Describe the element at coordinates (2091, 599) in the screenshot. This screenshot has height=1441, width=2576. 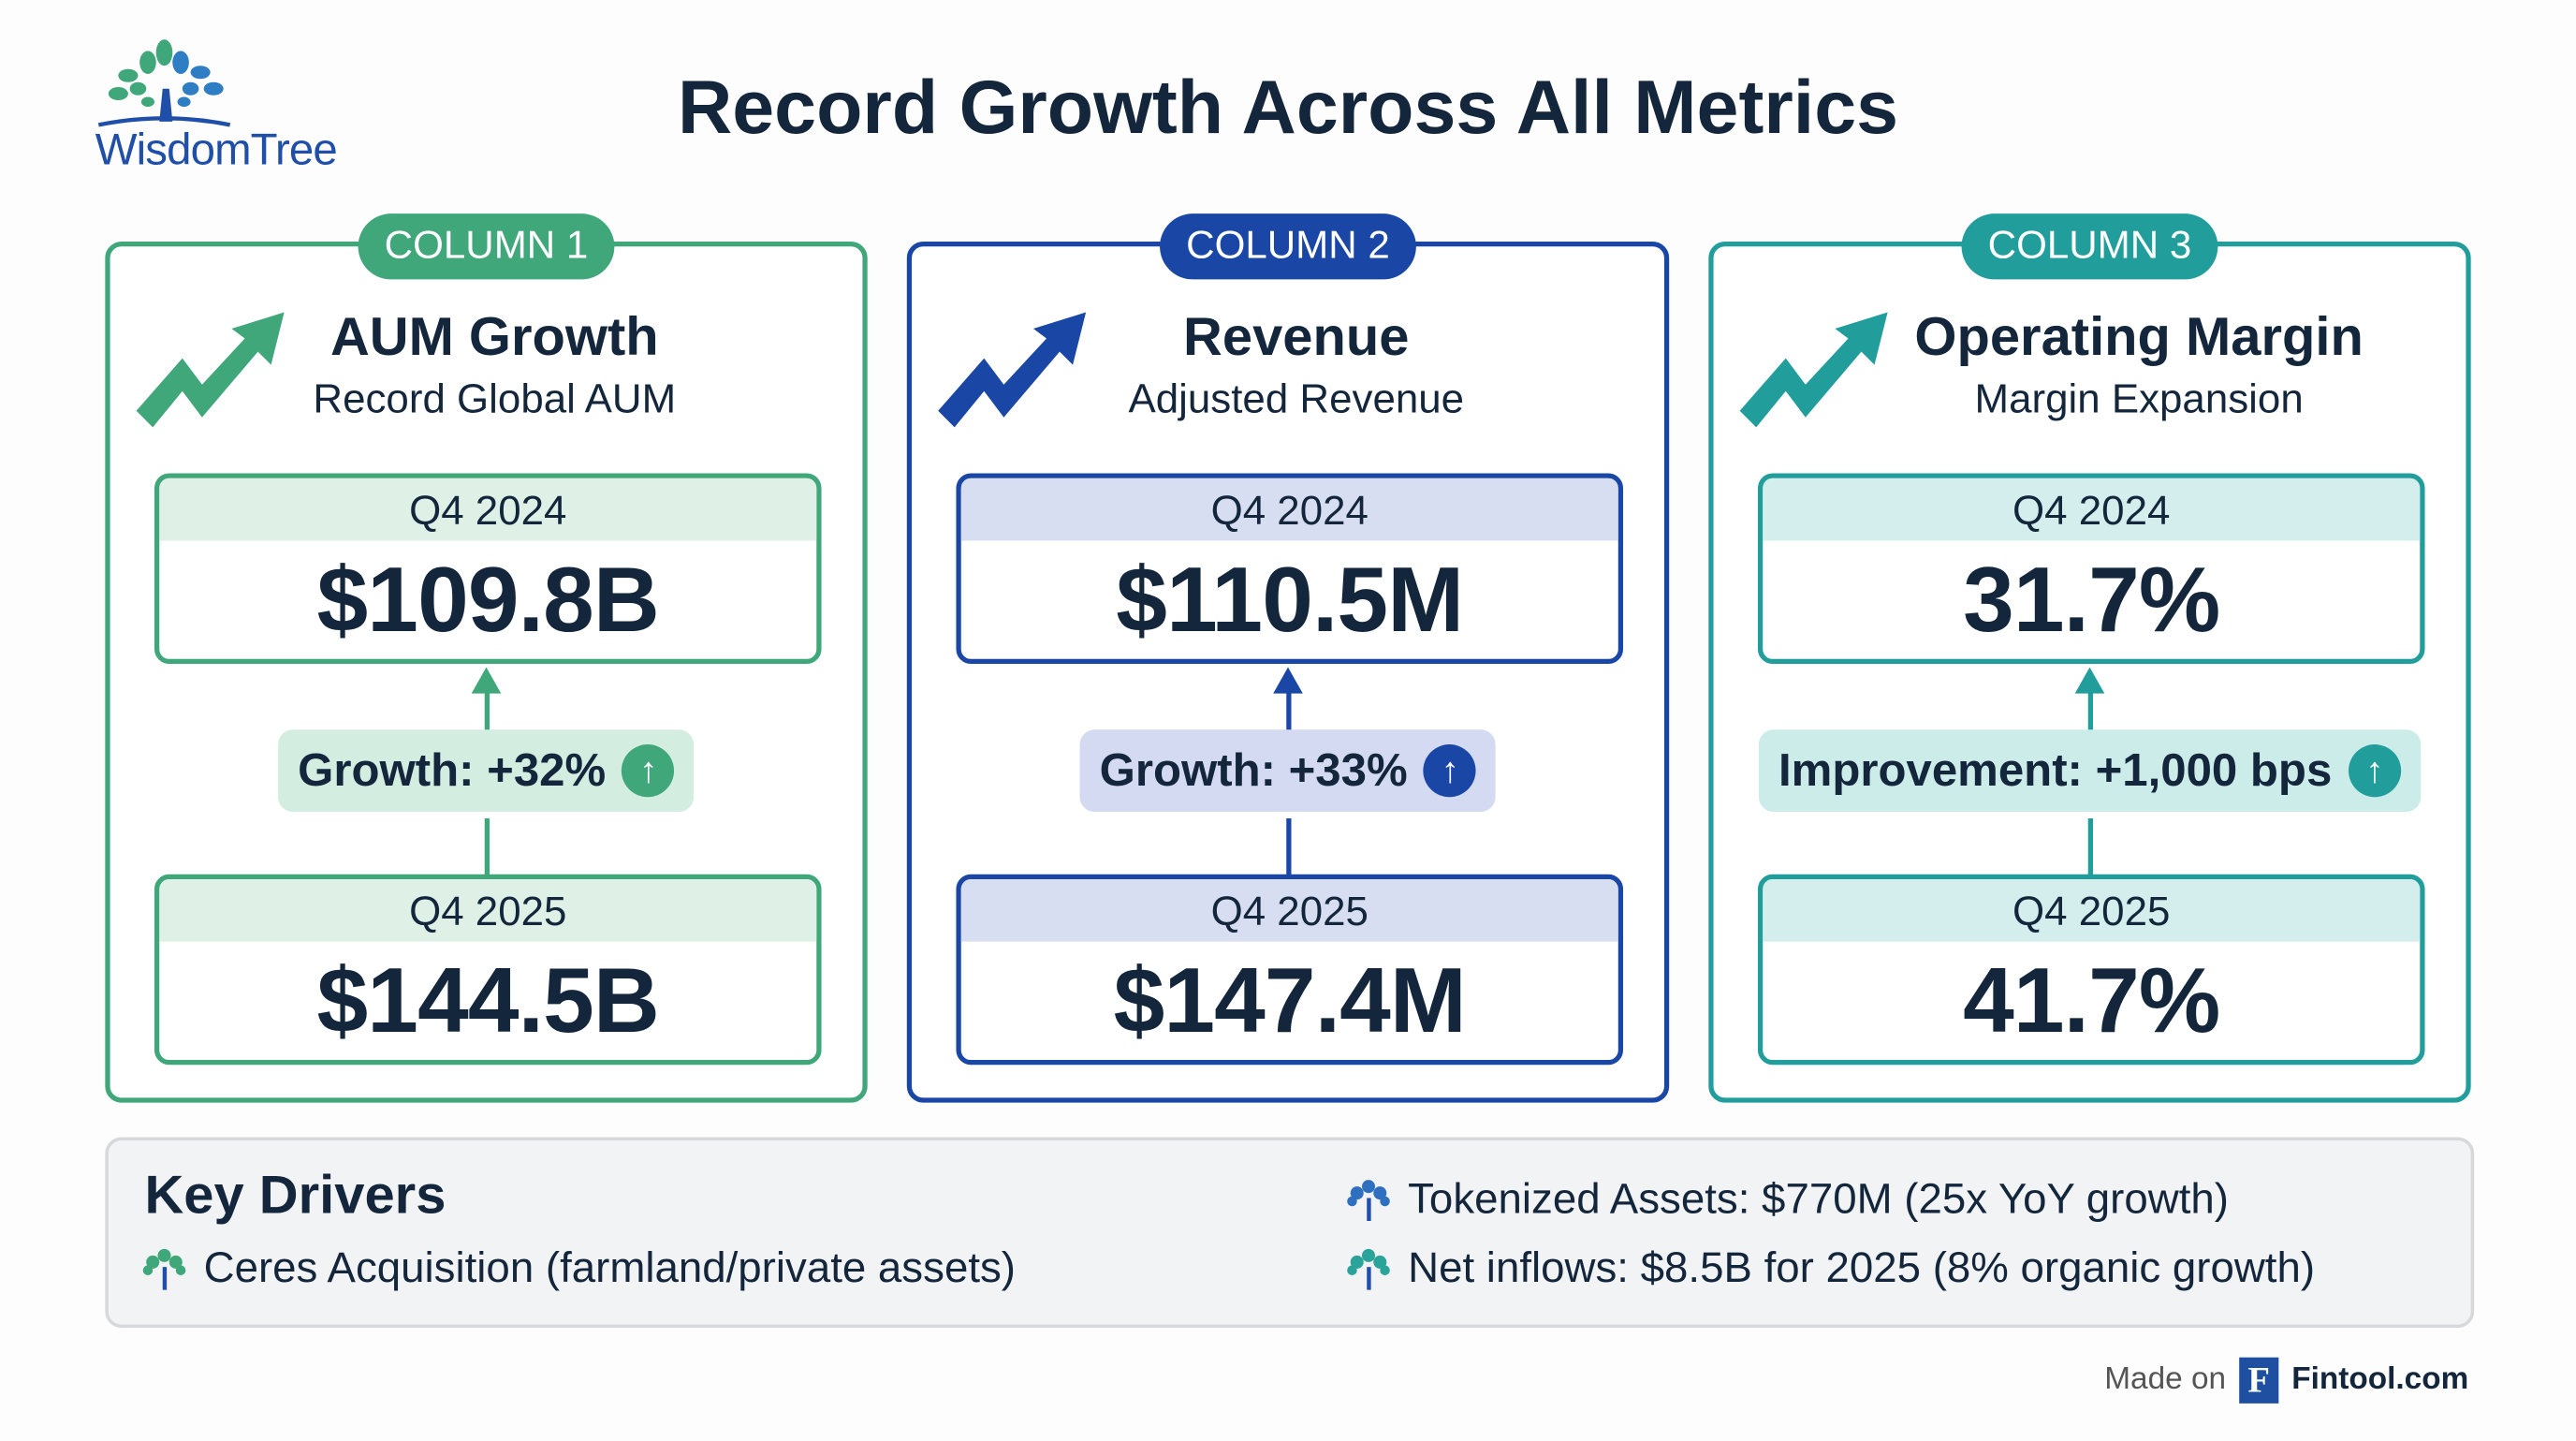
I see `metric-value: 31.7%` at that location.